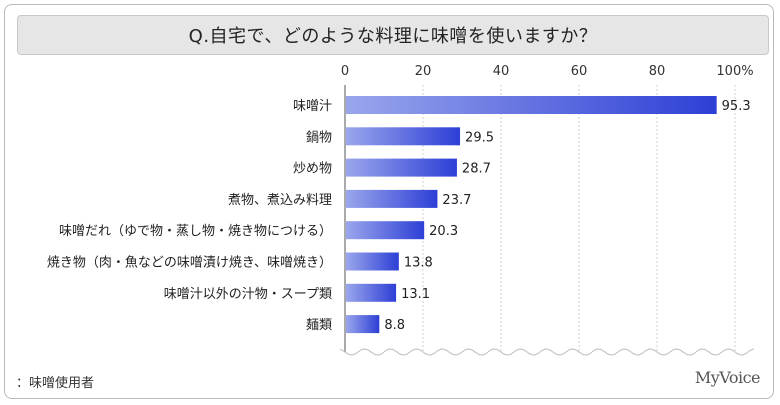 This screenshot has width=780, height=405. I want to click on category-label: 味噌だれ（ゆで物・蒸し物・焼き物につける）, so click(195, 231).